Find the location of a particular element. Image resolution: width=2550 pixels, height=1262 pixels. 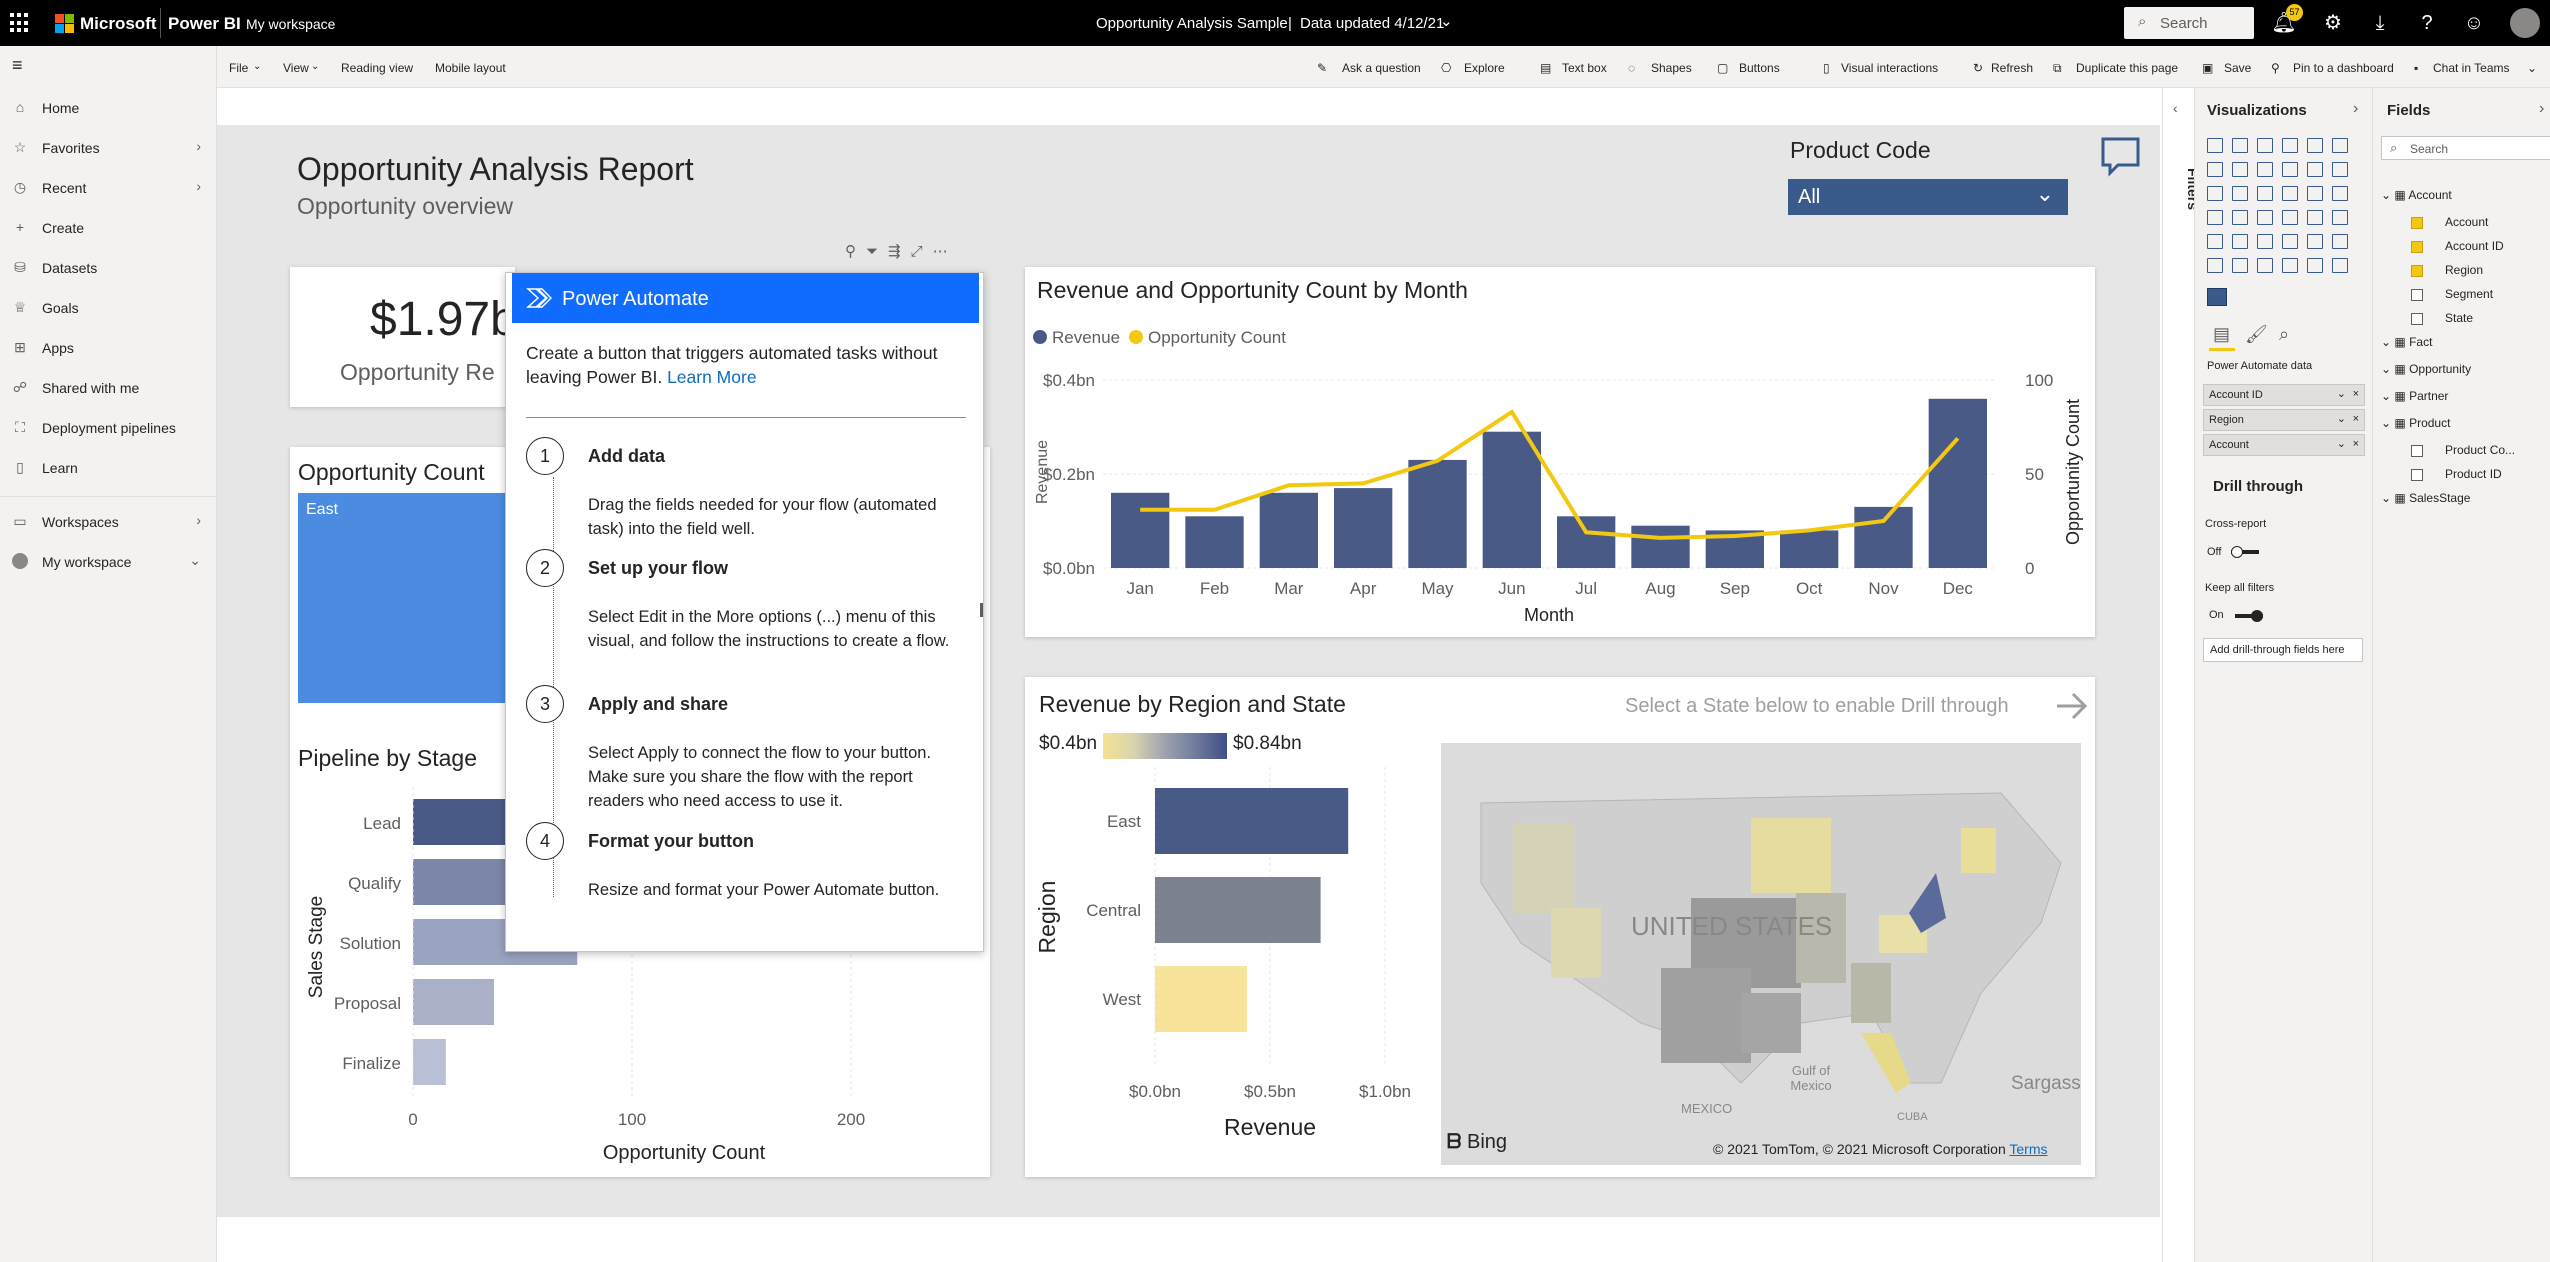

treemap-tile-east: East is located at coordinates (403, 598).